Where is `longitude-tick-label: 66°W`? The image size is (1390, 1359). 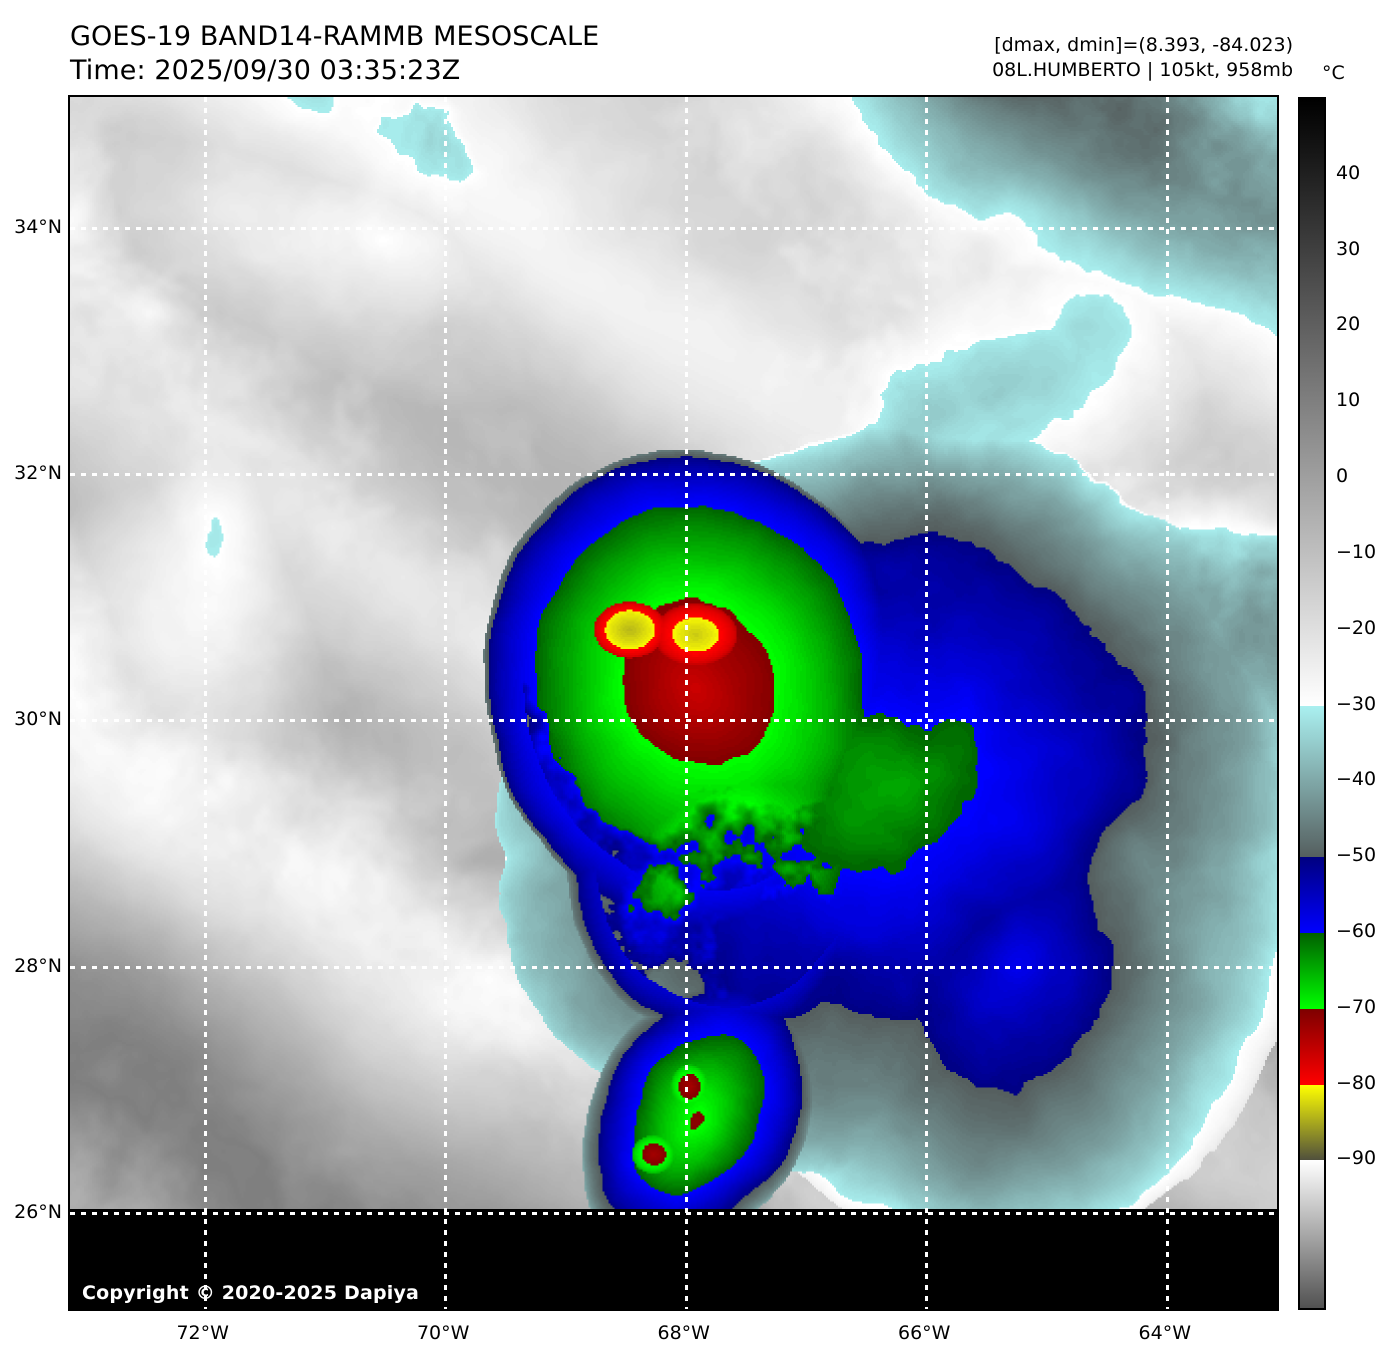
longitude-tick-label: 66°W is located at coordinates (924, 1333).